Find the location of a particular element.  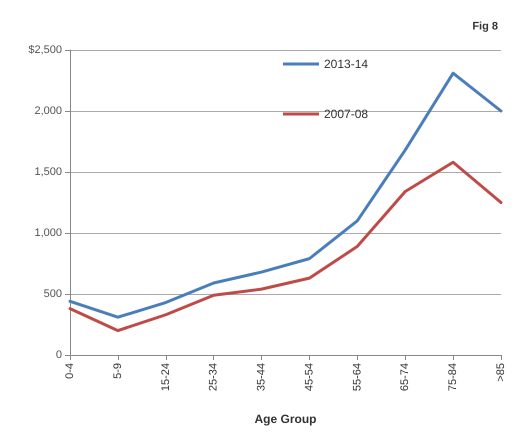

y-tick-label: $2,500 is located at coordinates (45, 50).